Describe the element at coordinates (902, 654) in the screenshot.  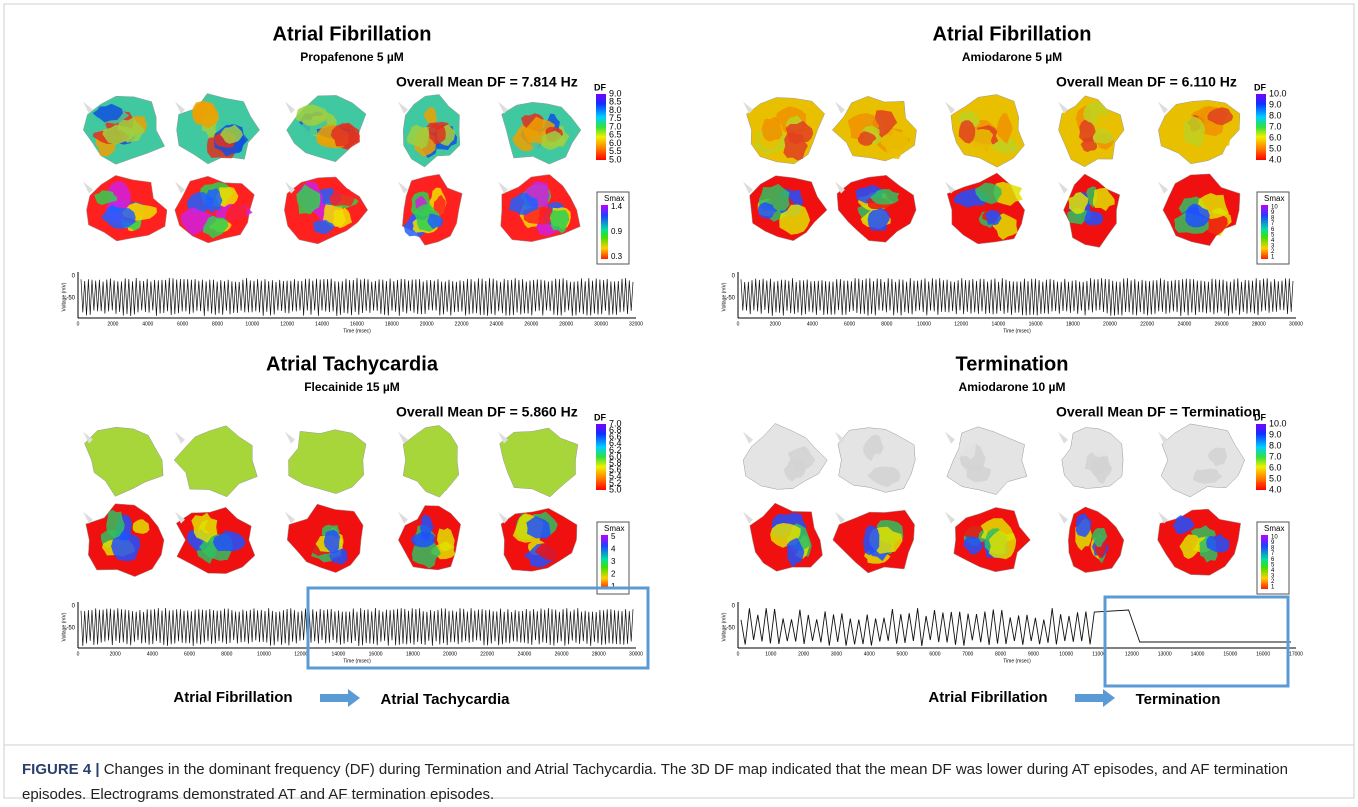
I see `trace-x-tick: 5000` at that location.